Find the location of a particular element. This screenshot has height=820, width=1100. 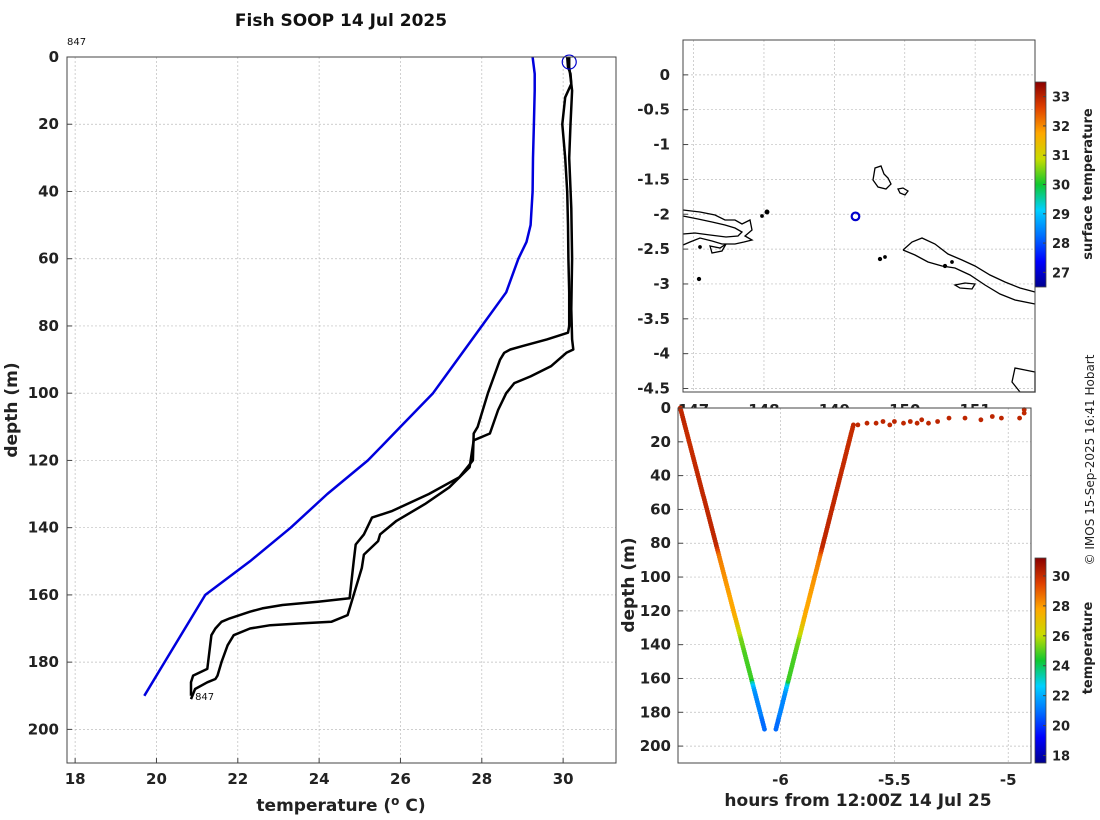

map-y-tick-label: -0.5 is located at coordinates (653, 110).